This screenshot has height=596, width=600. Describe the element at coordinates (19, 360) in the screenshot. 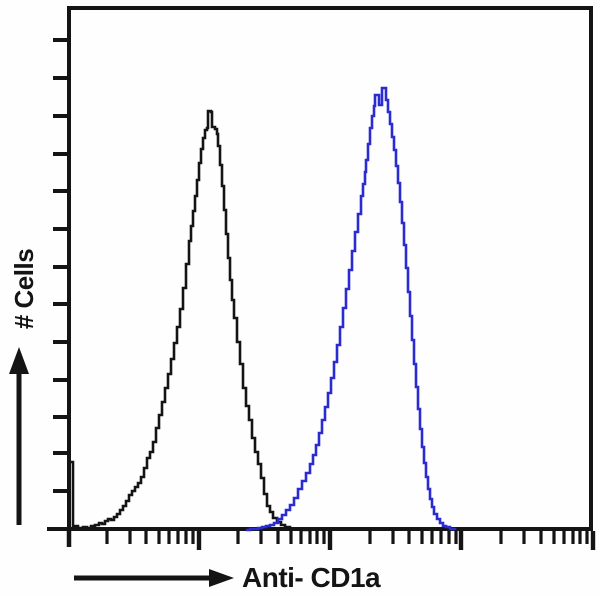

I see `y-axis-arrow-head-icon` at that location.